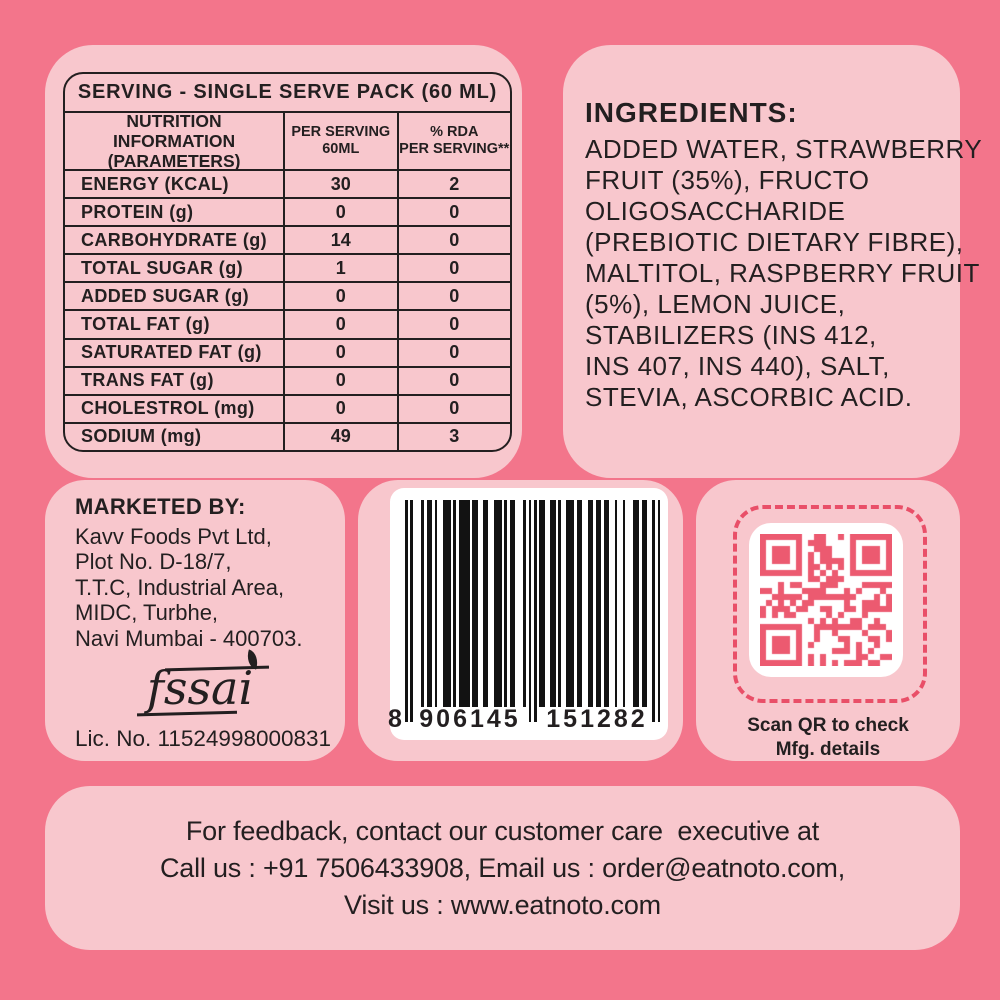 The image size is (1000, 1000). I want to click on ingredients-line: STEVIA, ASCORBIC ACID., so click(749, 397).